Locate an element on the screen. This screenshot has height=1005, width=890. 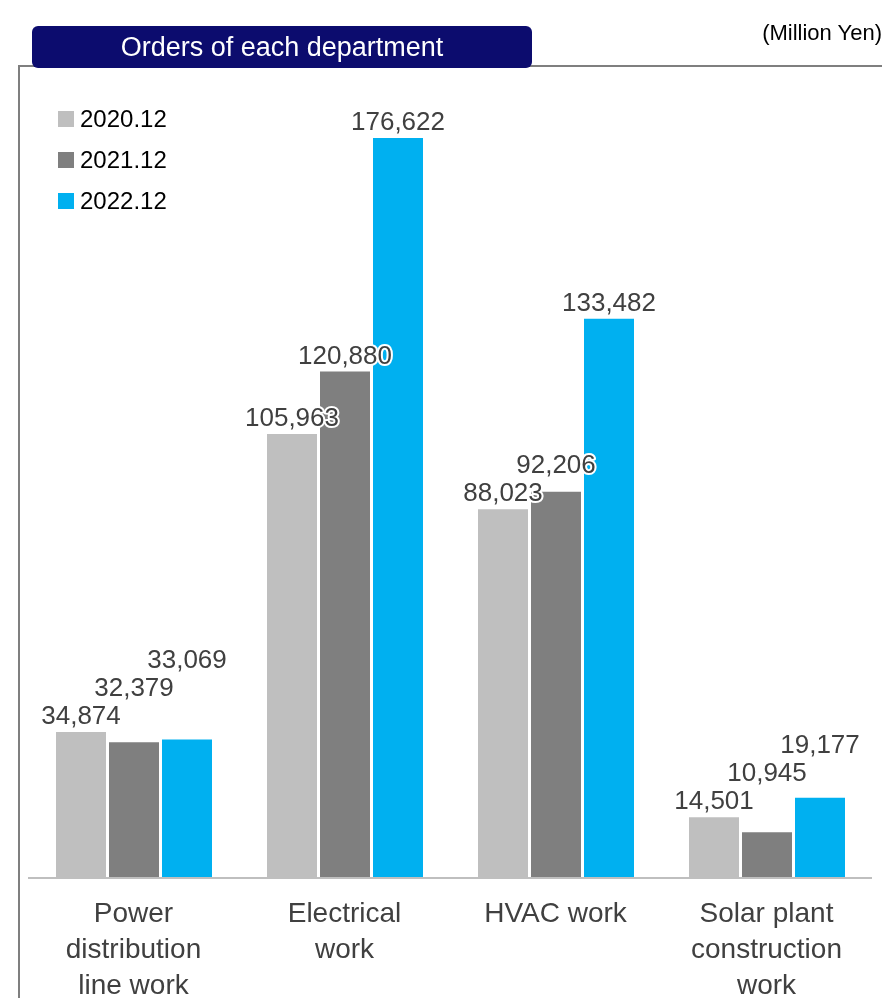
legend-label: 2020.12 is located at coordinates (123, 118).